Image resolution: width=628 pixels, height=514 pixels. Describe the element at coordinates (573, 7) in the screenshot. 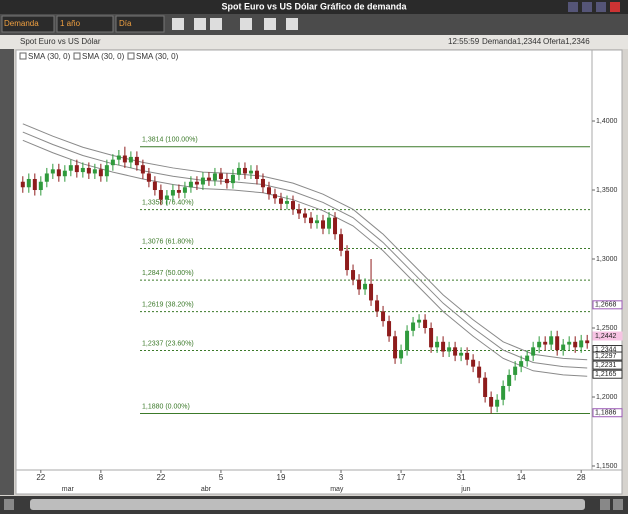

I see `minimize-button` at that location.